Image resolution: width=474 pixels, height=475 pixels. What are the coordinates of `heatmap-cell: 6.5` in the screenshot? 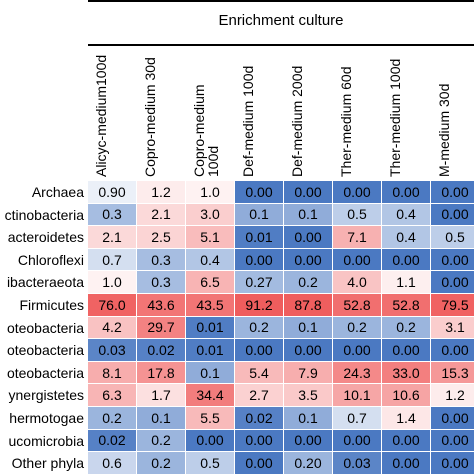 It's located at (210, 282).